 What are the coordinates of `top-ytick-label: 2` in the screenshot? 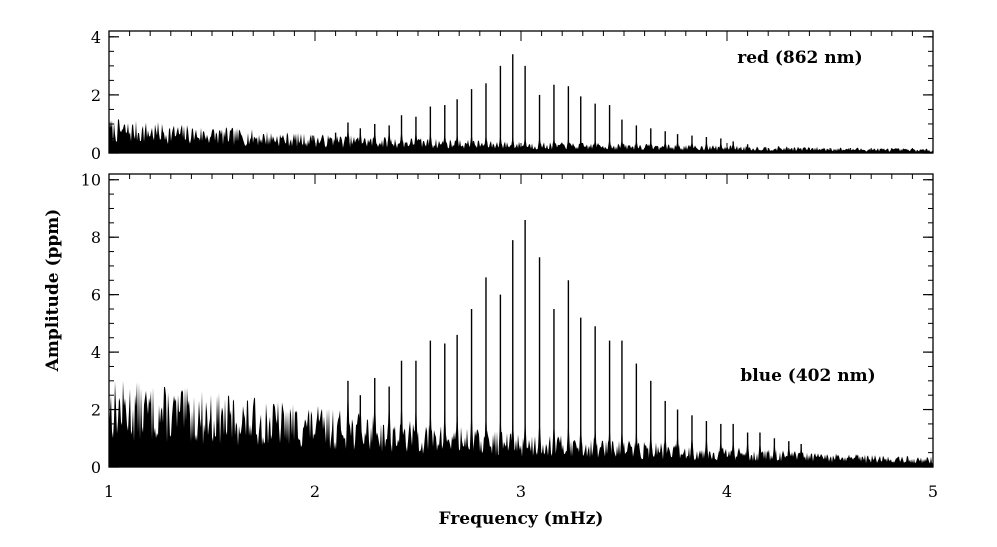 It's located at (96, 95).